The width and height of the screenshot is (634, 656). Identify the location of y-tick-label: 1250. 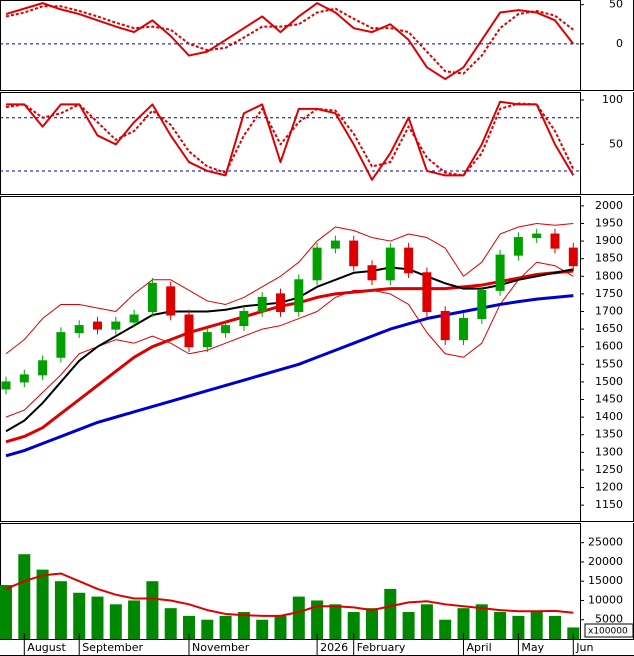
(609, 469).